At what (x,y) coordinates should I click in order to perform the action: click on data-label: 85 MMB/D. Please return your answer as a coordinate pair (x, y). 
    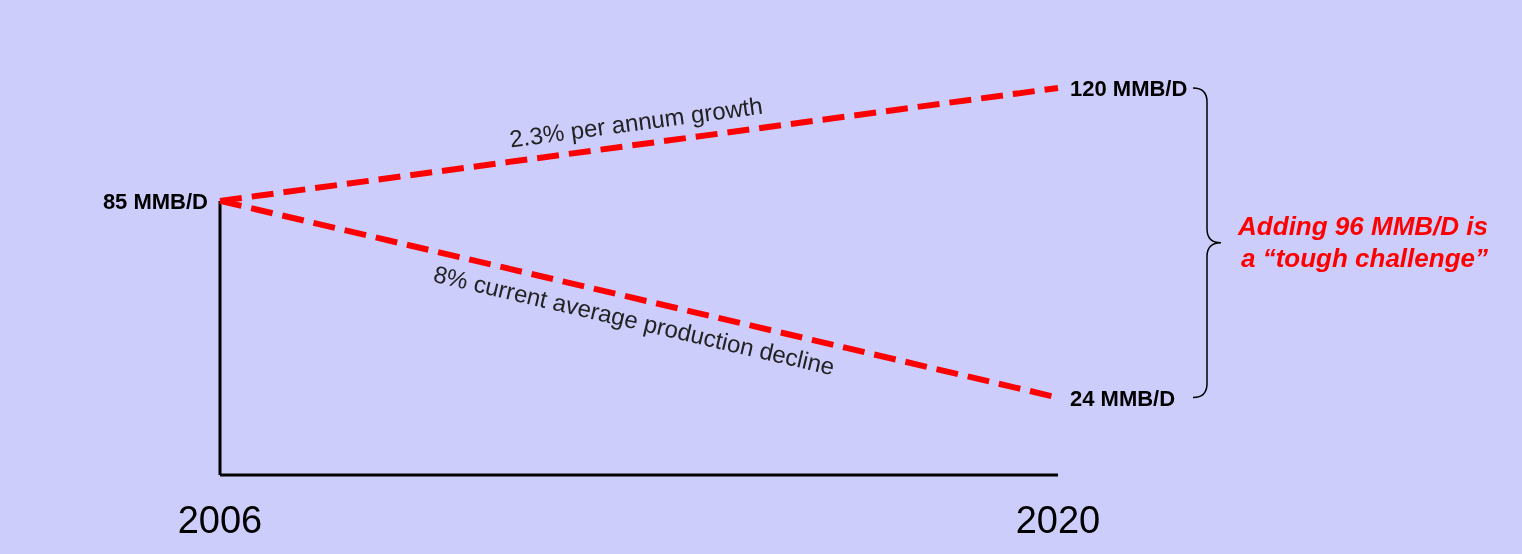
    Looking at the image, I should click on (155, 201).